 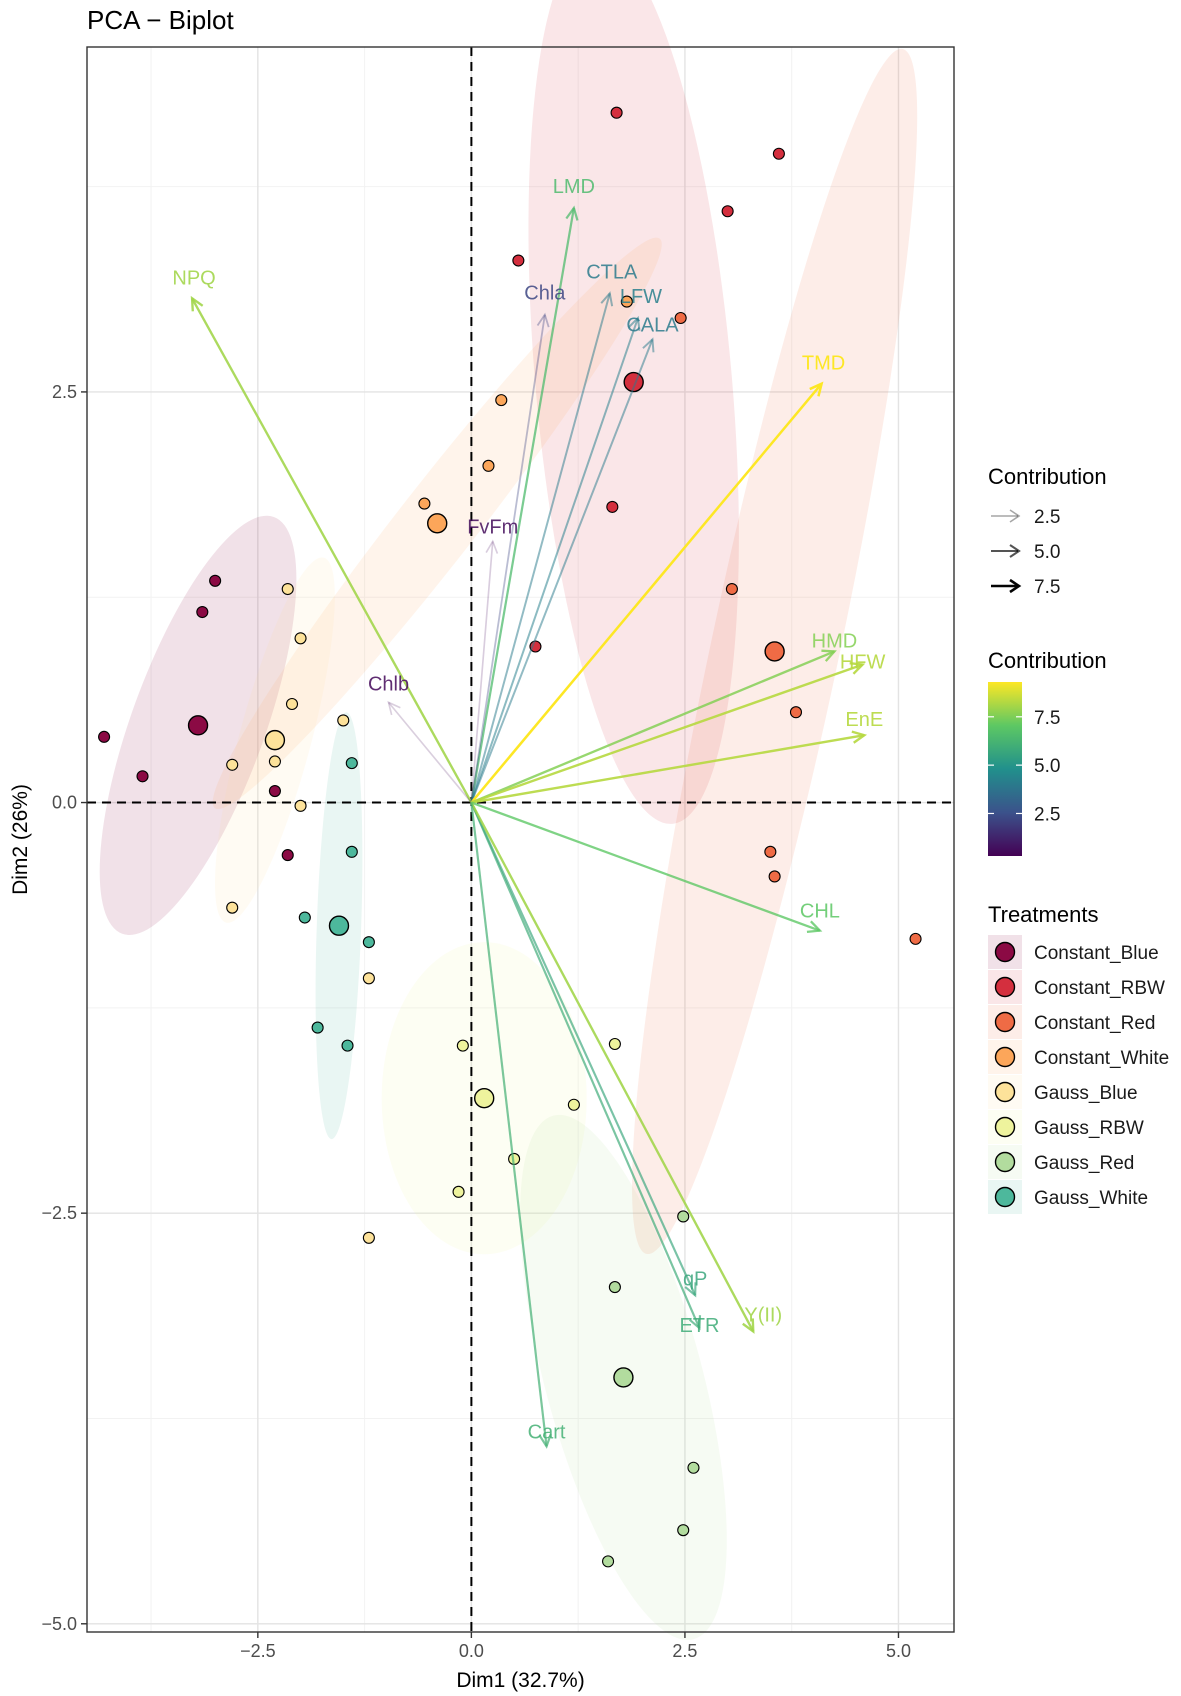 What do you see at coordinates (509, 1124) in the screenshot?
I see `arrow-cart` at bounding box center [509, 1124].